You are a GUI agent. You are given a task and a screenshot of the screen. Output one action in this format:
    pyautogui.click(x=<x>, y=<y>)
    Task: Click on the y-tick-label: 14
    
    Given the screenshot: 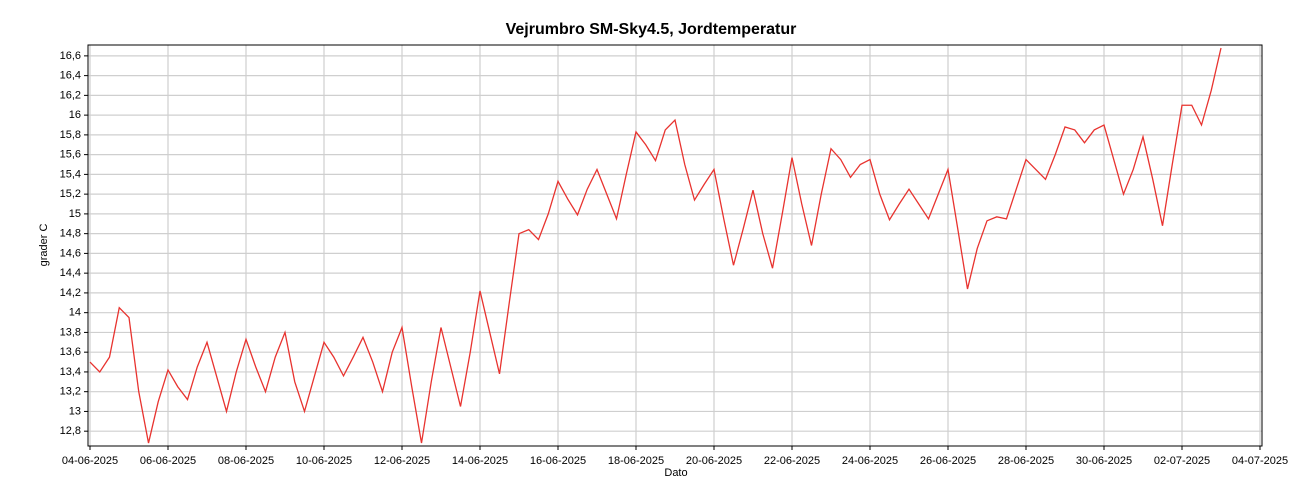 What is the action you would take?
    pyautogui.click(x=75, y=313)
    